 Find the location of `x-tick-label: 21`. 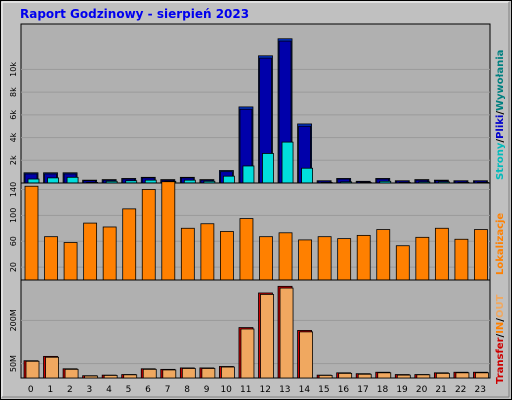

x-tick-label: 21 is located at coordinates (440, 390).